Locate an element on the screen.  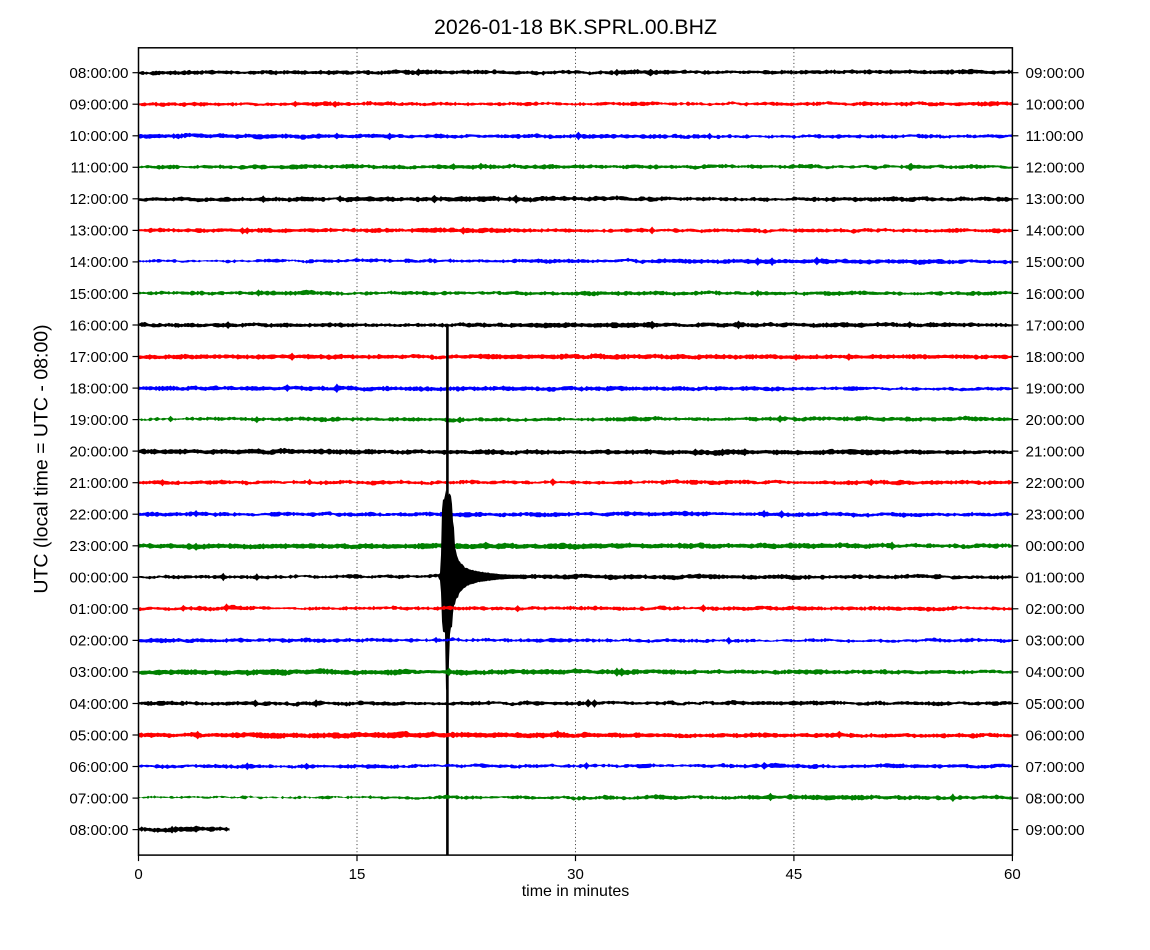
svg-text: 2026-01-18 BK.SPRL.00.BHZ is located at coordinates (575, 27).